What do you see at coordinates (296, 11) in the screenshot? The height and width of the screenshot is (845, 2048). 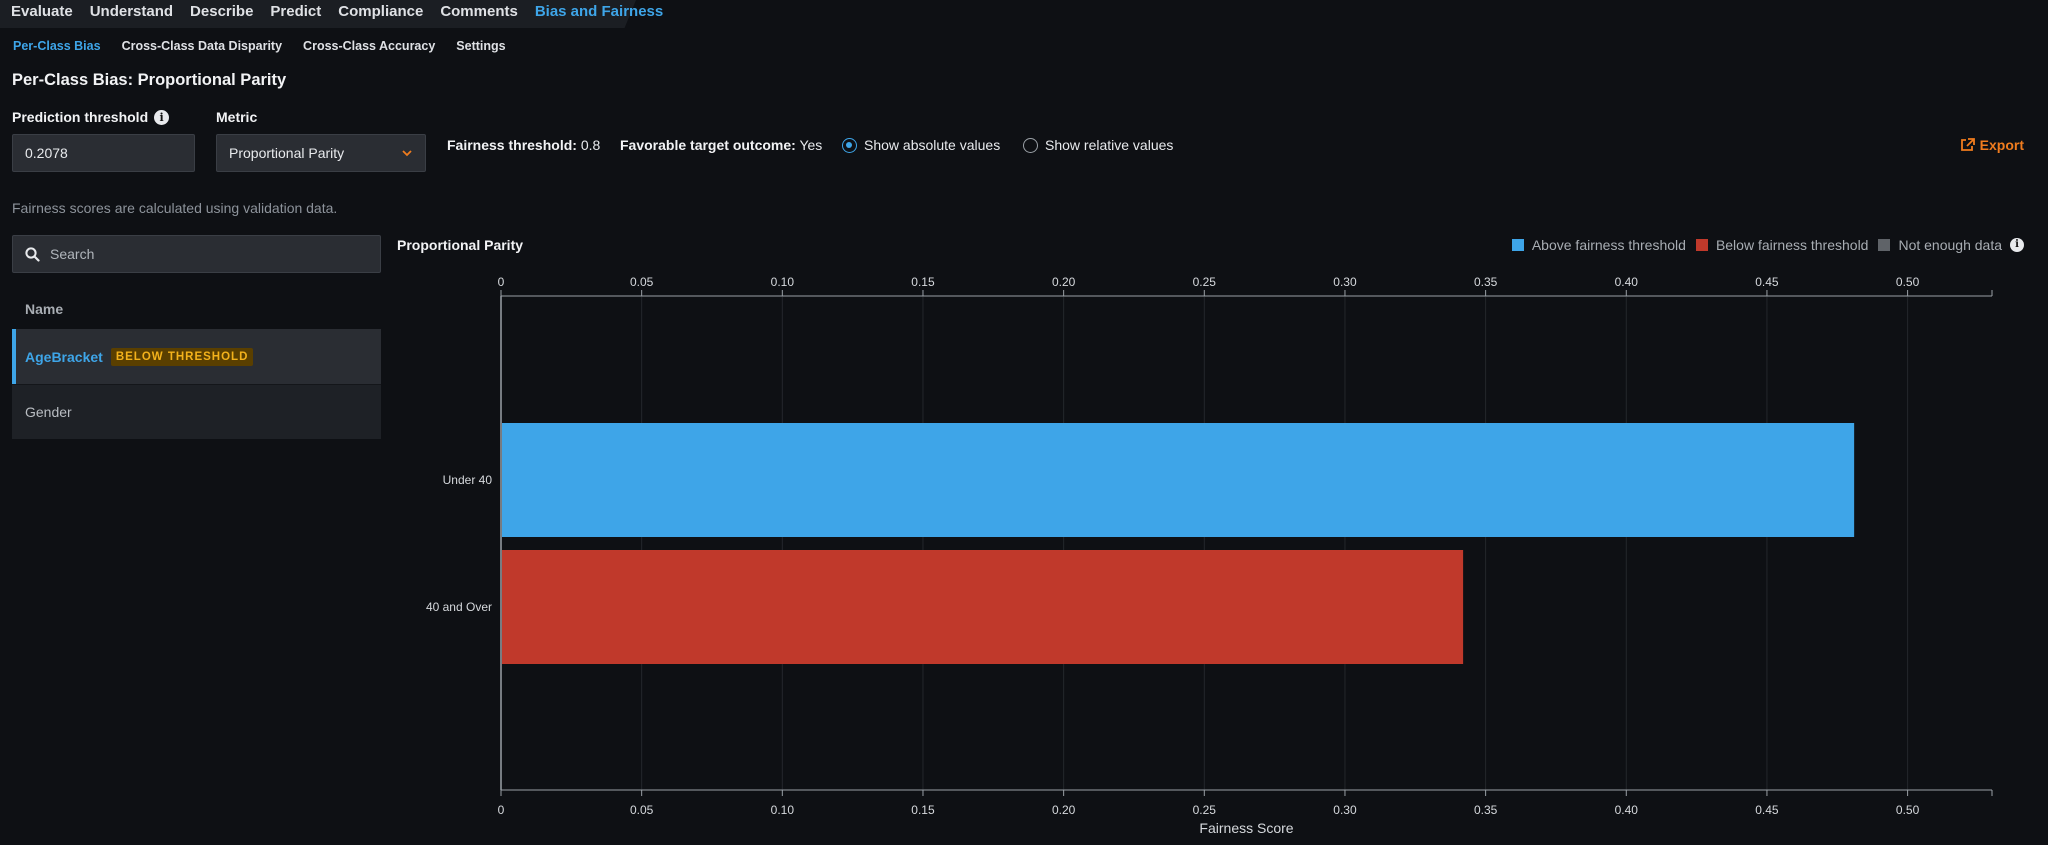 I see `tab-predict: Predict` at bounding box center [296, 11].